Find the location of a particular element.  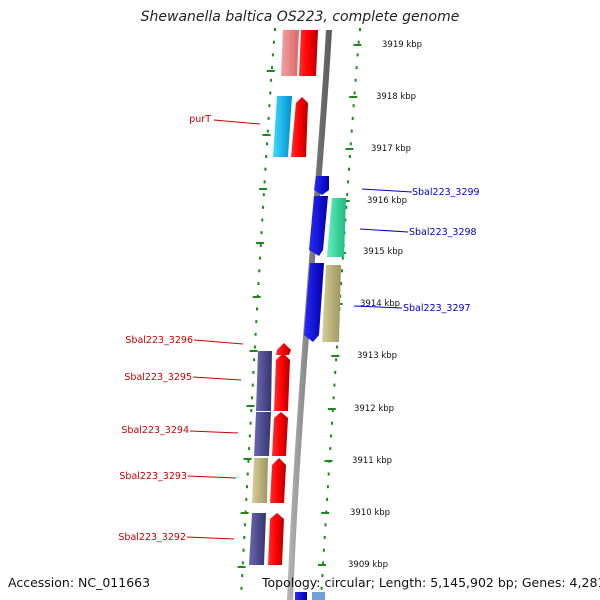

gene-label-sbal223-3296: Sbal223_3296 is located at coordinates (159, 340).